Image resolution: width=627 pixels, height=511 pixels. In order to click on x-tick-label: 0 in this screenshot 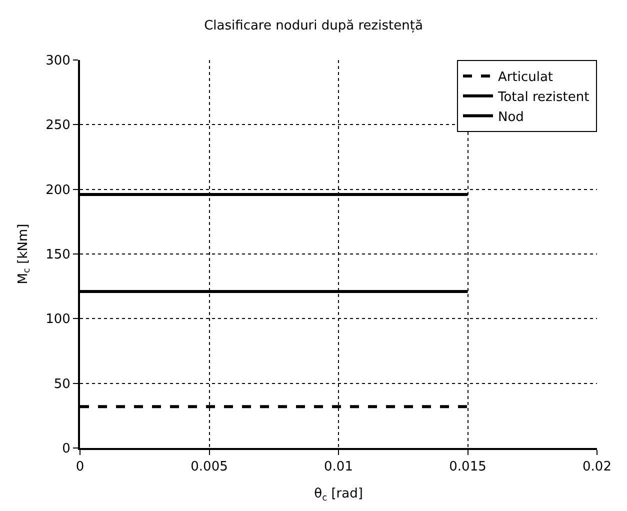, I will do `click(80, 467)`.